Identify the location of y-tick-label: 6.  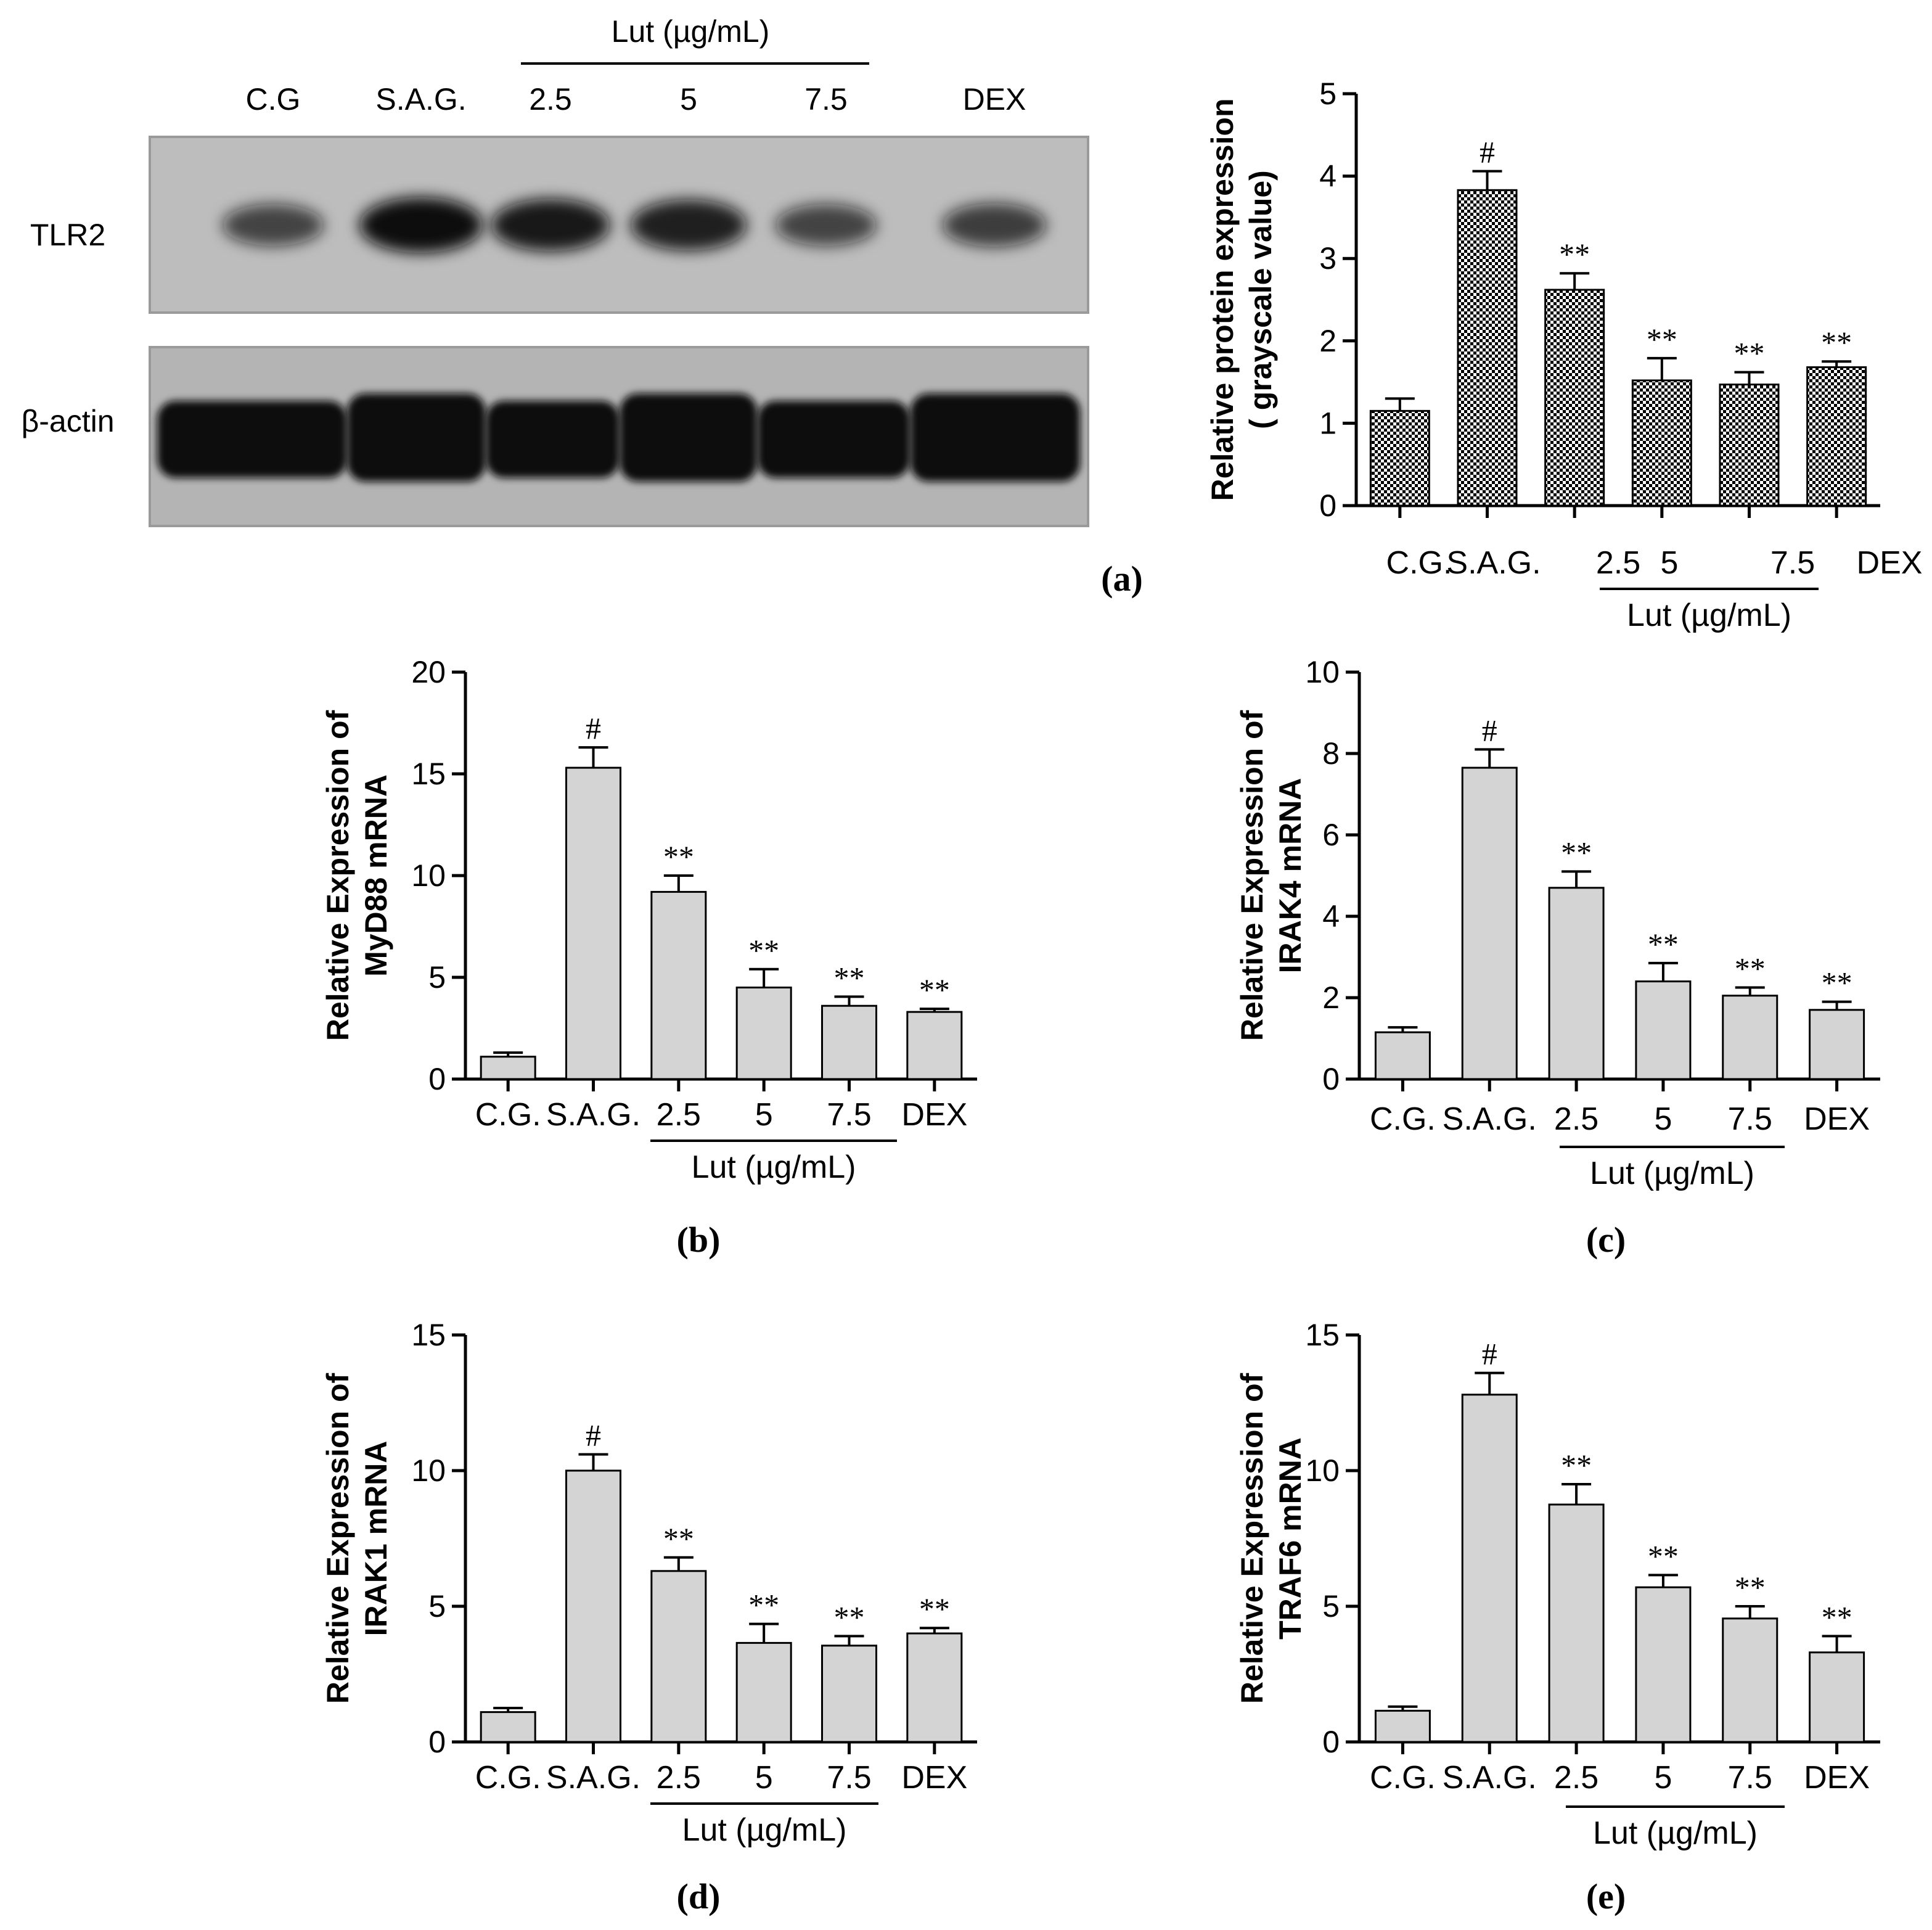
(1331, 835).